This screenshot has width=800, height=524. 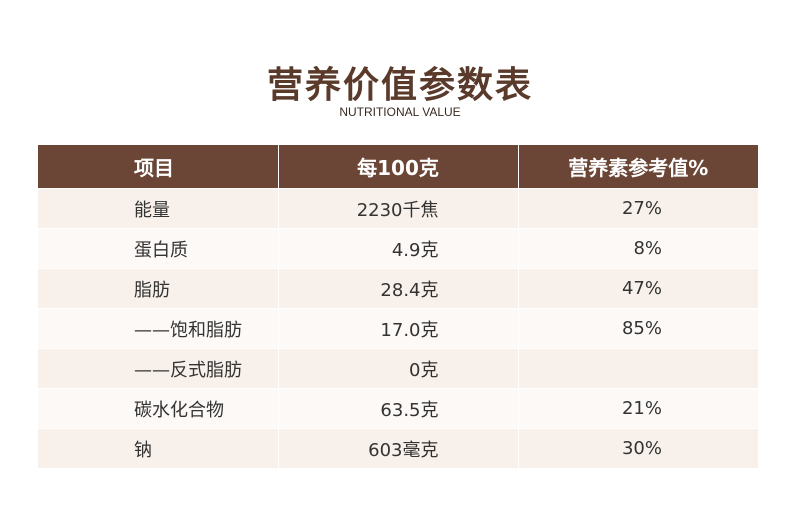 What do you see at coordinates (637, 208) in the screenshot?
I see `table-cell: 27%` at bounding box center [637, 208].